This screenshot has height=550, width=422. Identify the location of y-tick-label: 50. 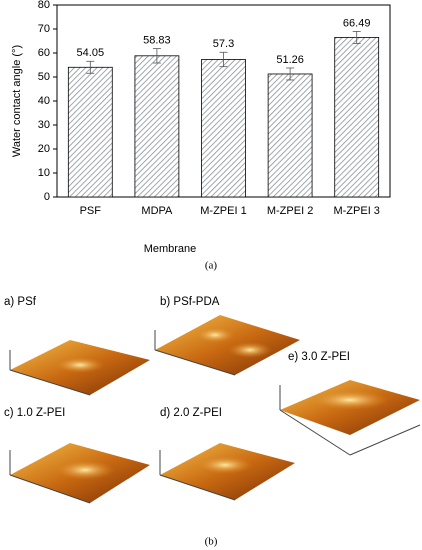
(44, 77).